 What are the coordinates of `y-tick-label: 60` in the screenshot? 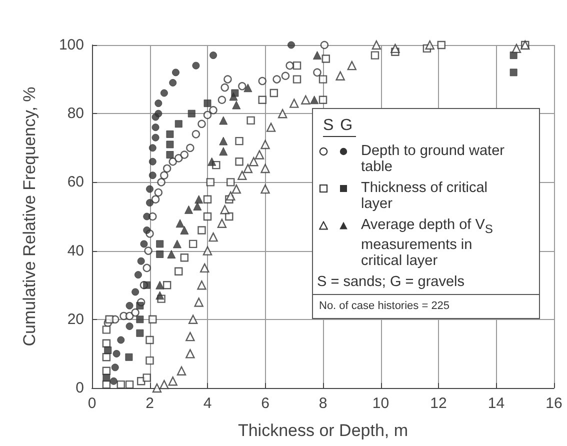 It's located at (75, 182).